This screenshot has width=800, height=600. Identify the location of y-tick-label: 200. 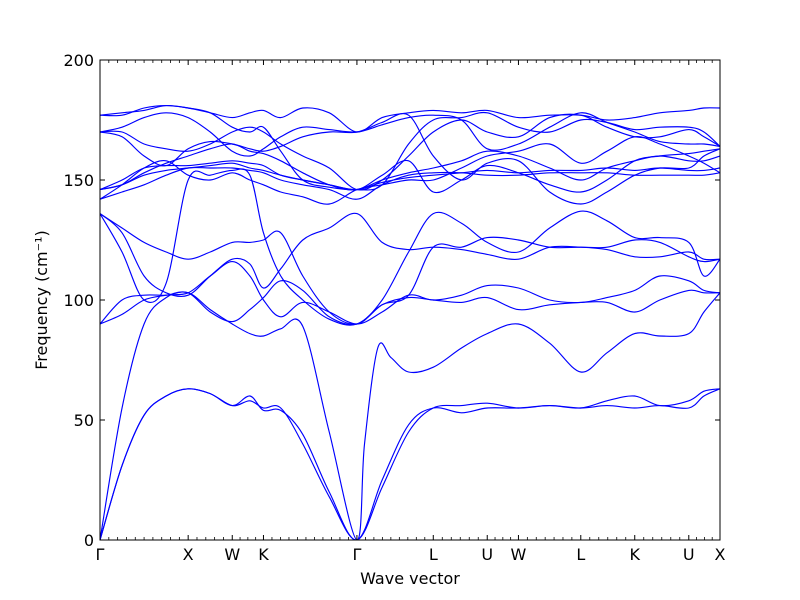
(78, 60).